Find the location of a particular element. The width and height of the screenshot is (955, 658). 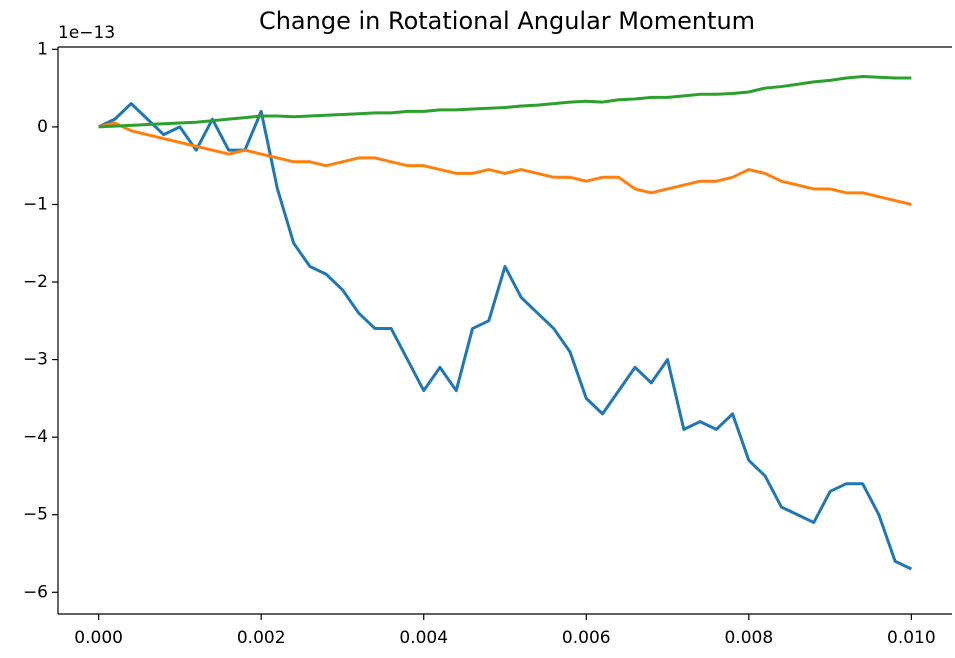

y-tick-label: −3 is located at coordinates (35, 360).